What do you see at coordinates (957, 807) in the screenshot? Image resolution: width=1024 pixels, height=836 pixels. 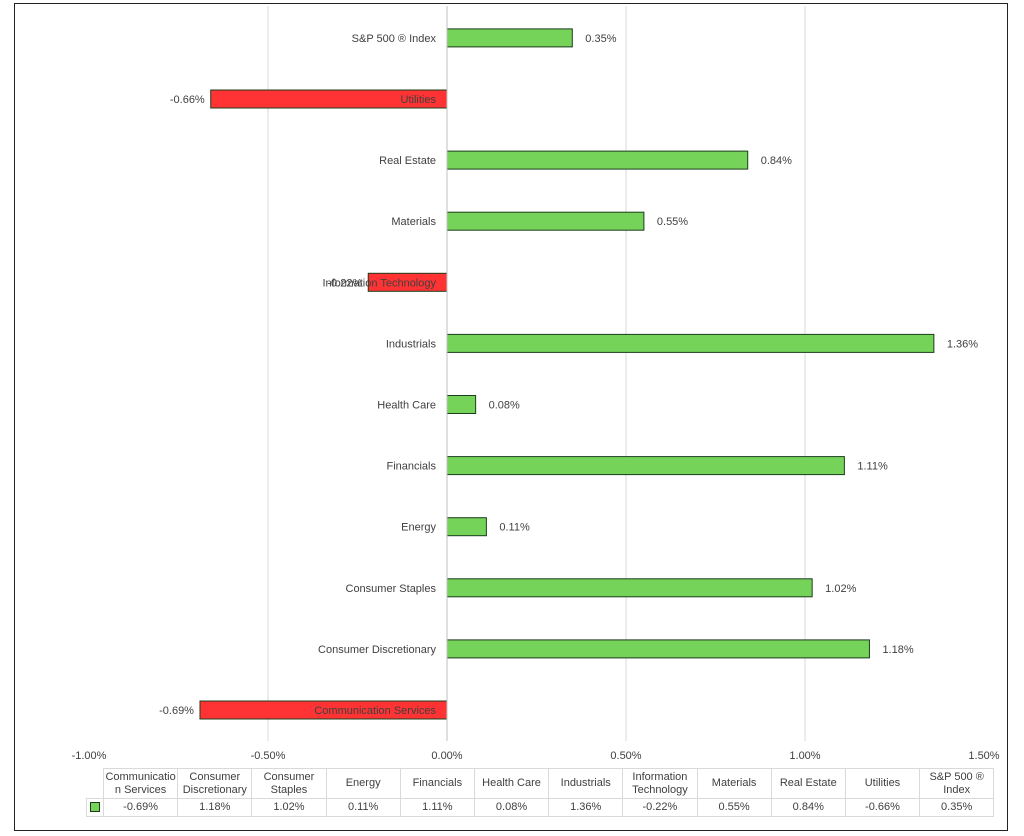 I see `data-table-value-cell: 0.35%` at bounding box center [957, 807].